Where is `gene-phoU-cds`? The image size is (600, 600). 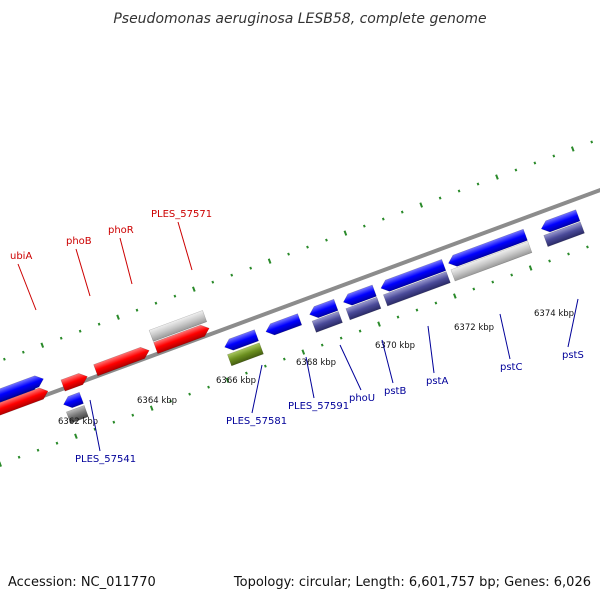
gene-phoU-cds is located at coordinates (327, 322).